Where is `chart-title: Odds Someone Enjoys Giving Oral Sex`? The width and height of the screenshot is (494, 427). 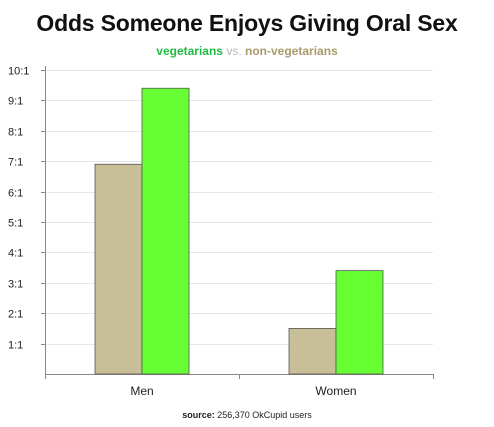
chart-title: Odds Someone Enjoys Giving Oral Sex is located at coordinates (247, 23).